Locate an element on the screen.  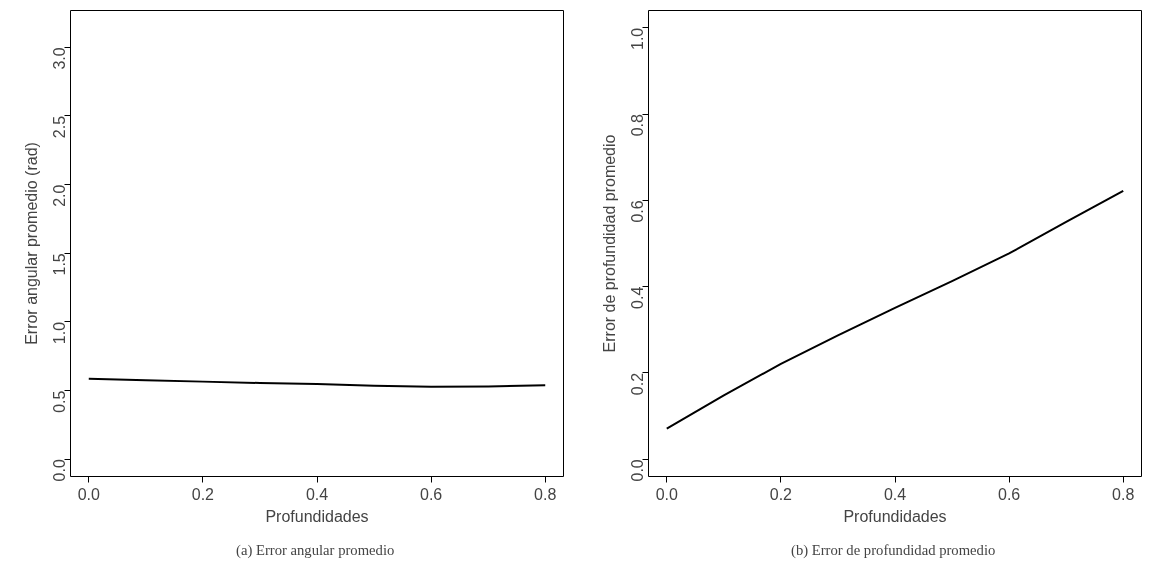
y-tick-label: 0.2 is located at coordinates (638, 384).